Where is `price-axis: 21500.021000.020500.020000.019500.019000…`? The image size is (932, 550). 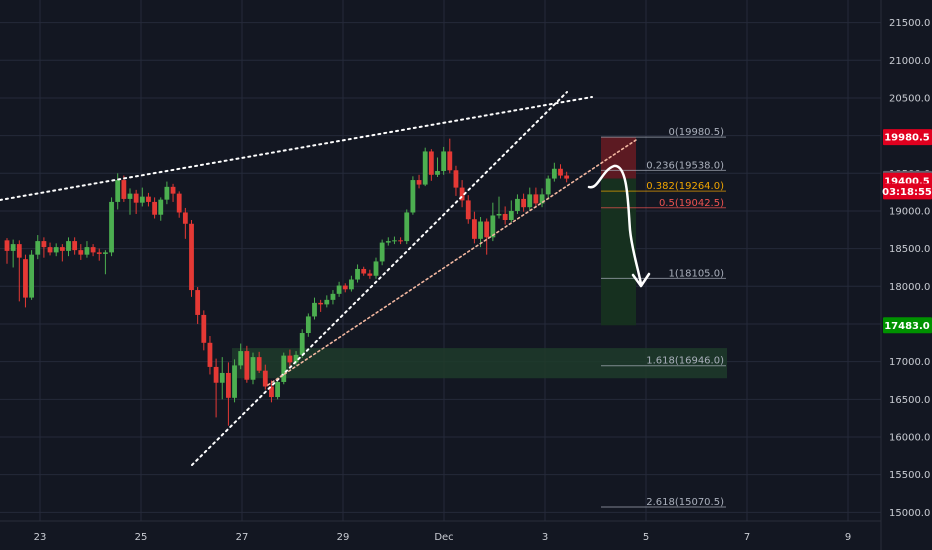
price-axis: 21500.021000.020500.020000.019500.019000… is located at coordinates (909, 268).